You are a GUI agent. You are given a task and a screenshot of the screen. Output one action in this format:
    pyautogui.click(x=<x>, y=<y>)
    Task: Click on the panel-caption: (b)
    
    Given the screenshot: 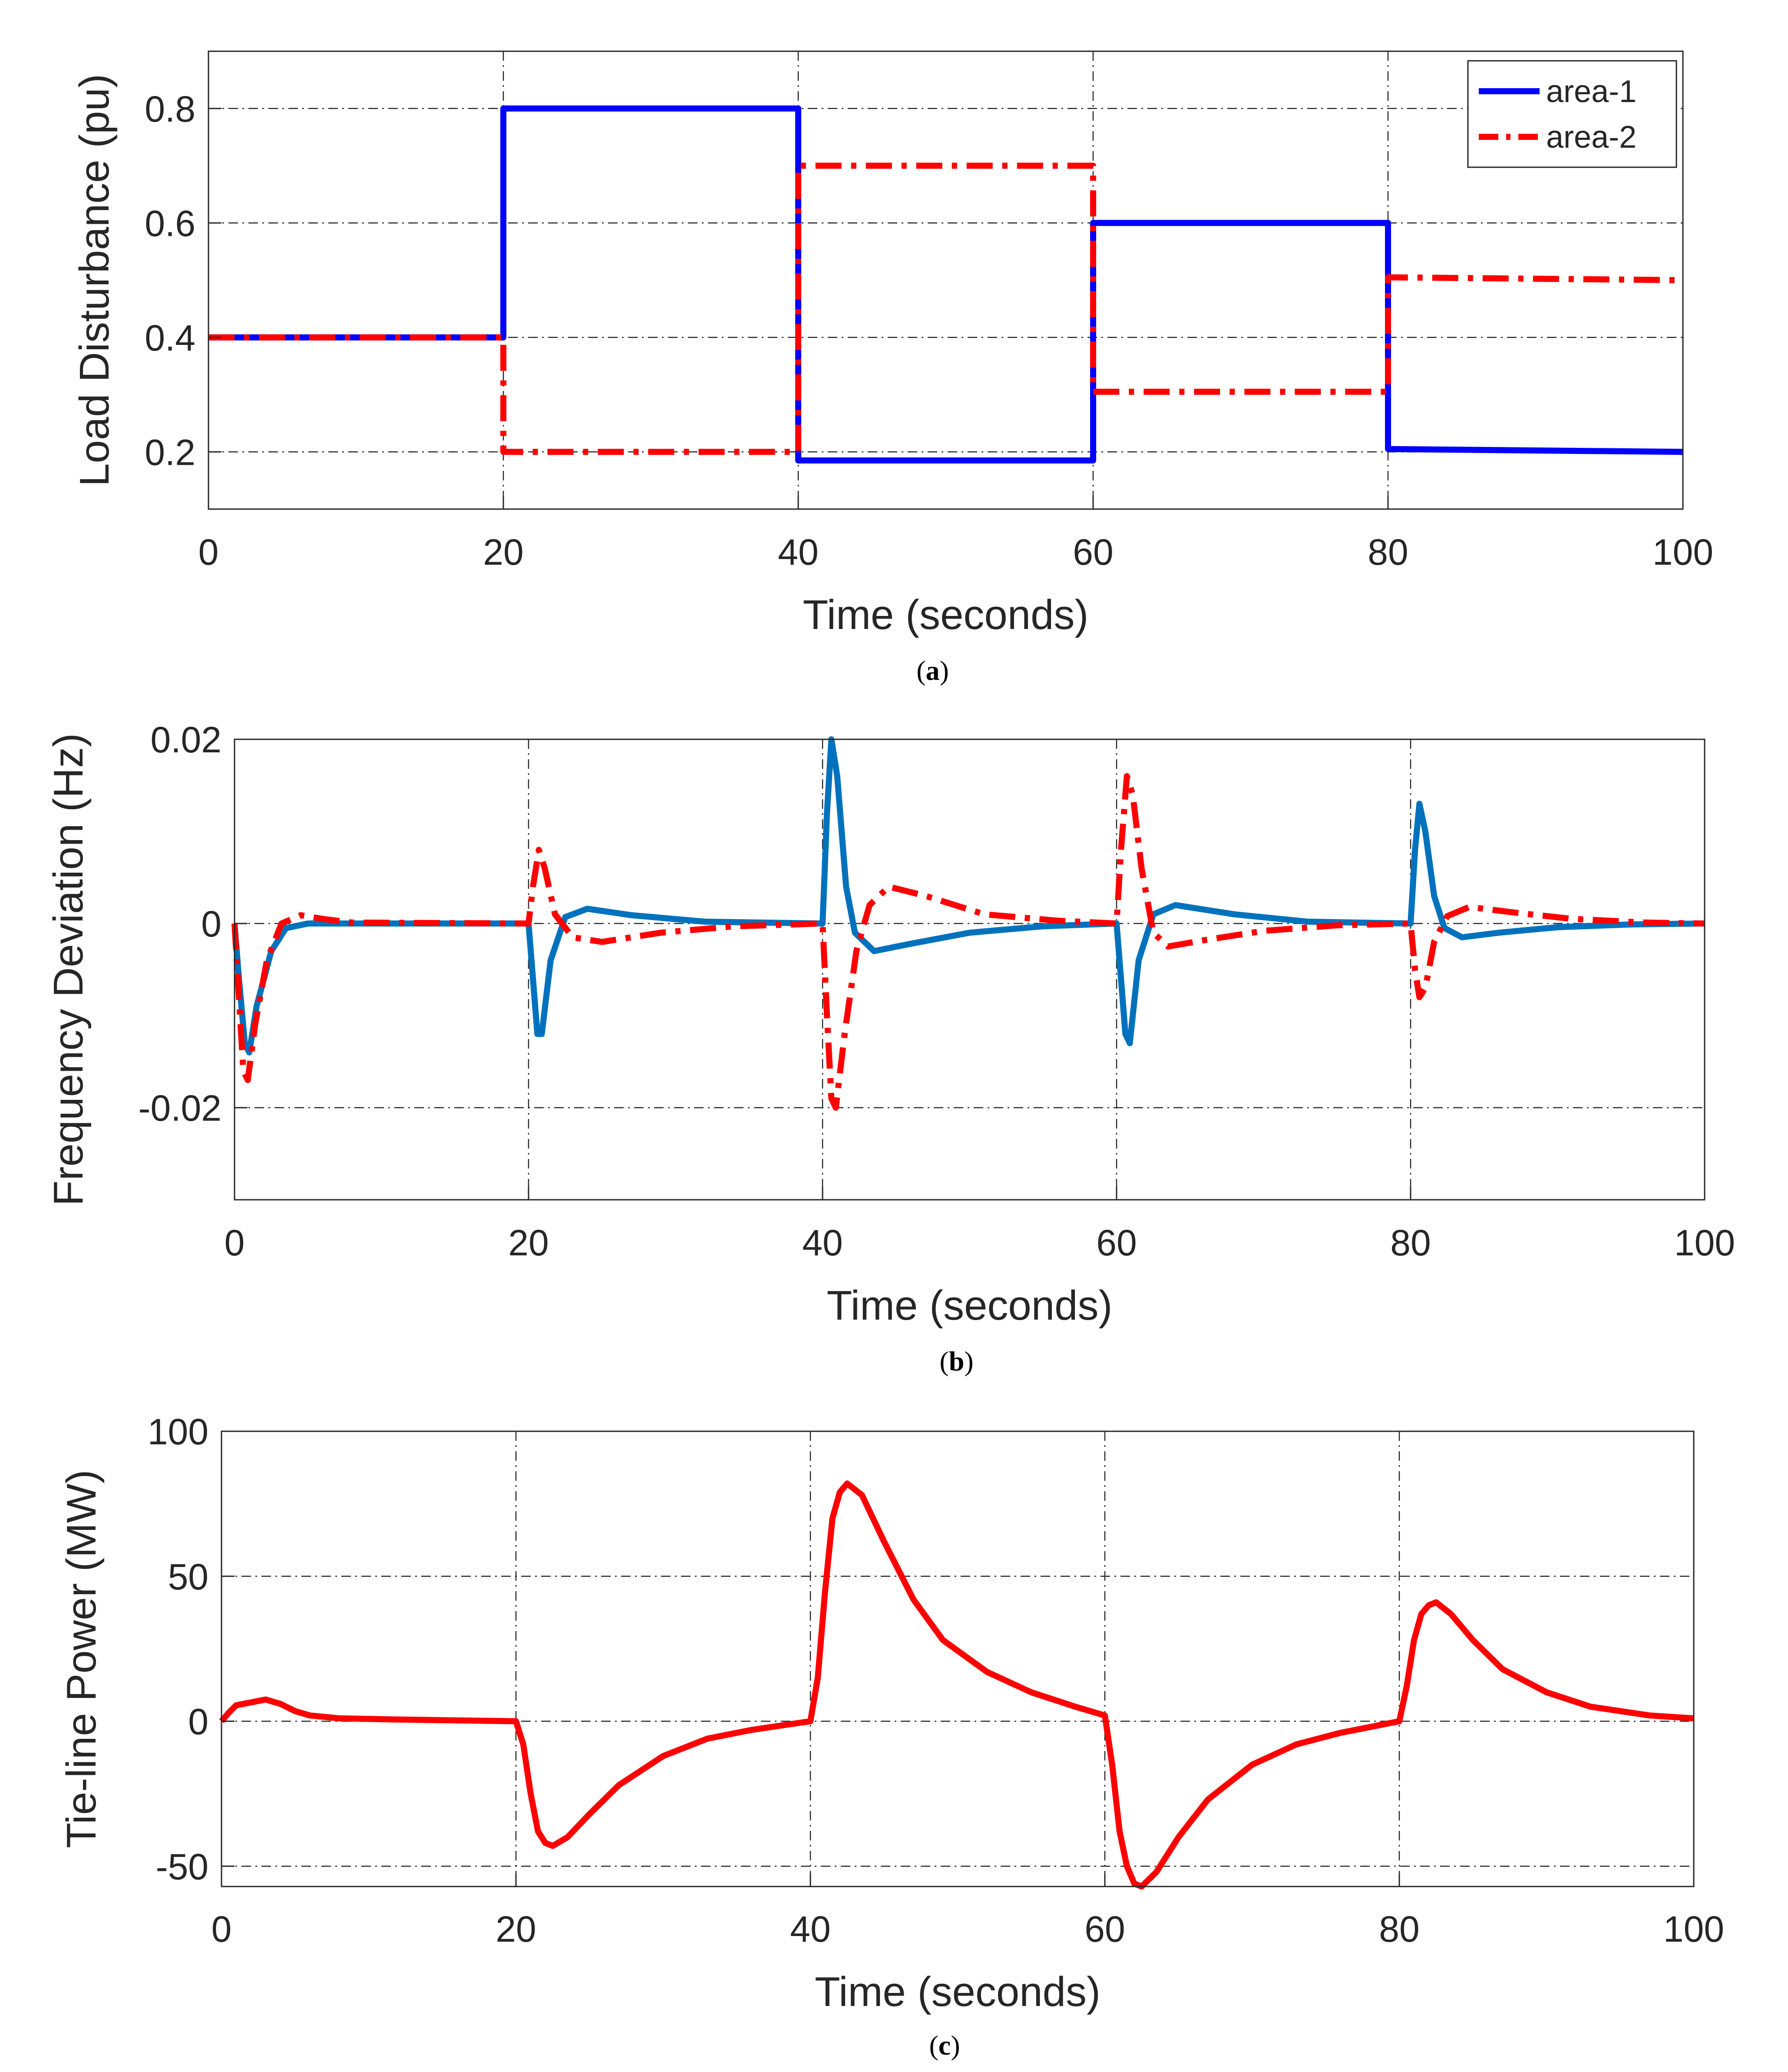 What is the action you would take?
    pyautogui.click(x=956, y=1361)
    